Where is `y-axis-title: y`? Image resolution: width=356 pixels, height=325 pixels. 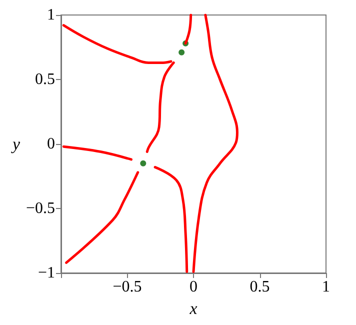
y-axis-title: y is located at coordinates (15, 144).